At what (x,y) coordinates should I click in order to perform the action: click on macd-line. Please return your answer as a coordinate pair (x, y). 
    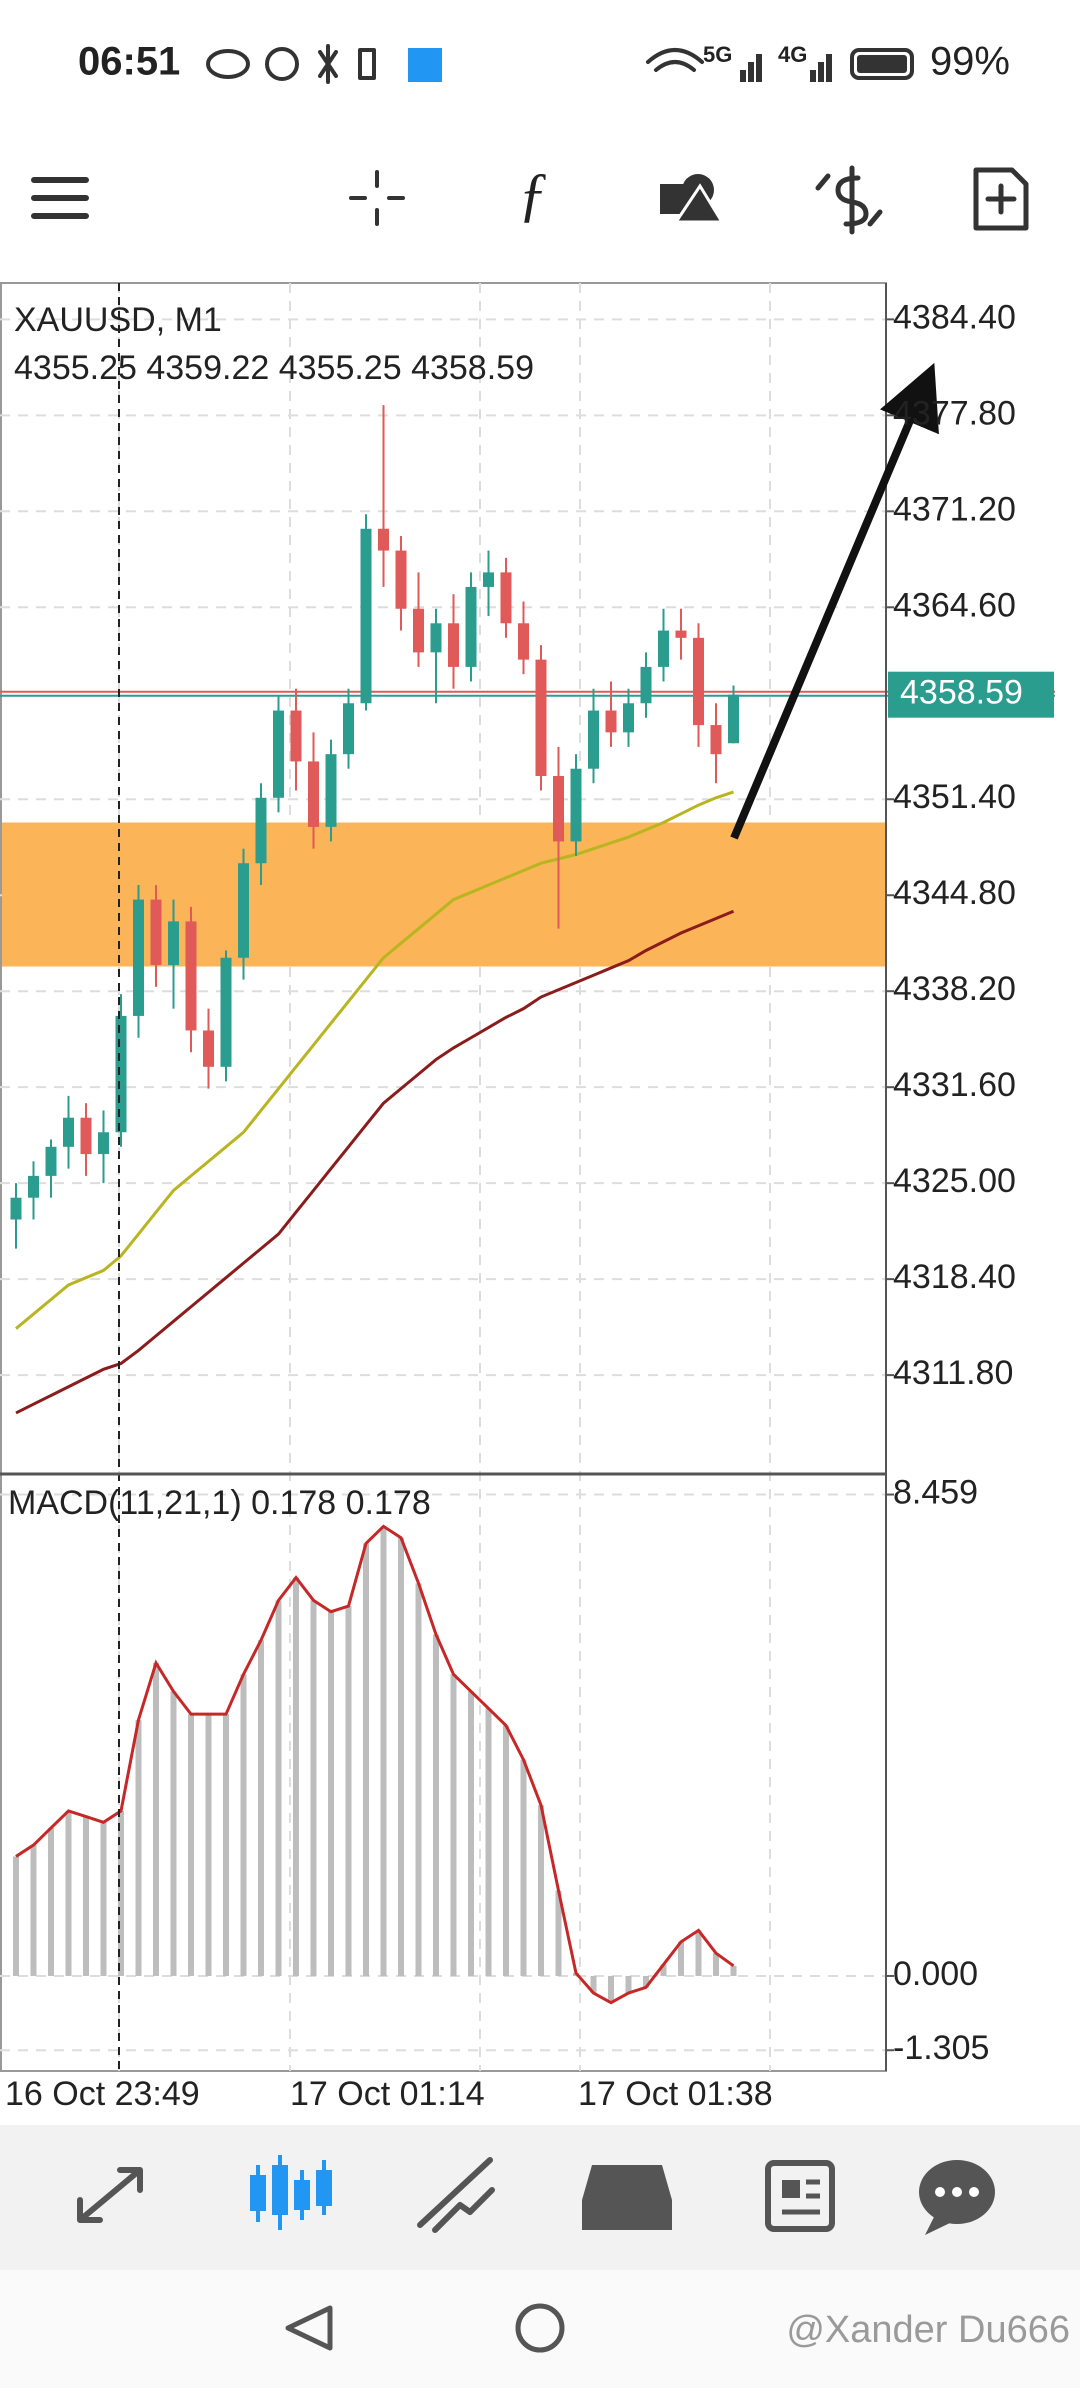
    Looking at the image, I should click on (375, 1764).